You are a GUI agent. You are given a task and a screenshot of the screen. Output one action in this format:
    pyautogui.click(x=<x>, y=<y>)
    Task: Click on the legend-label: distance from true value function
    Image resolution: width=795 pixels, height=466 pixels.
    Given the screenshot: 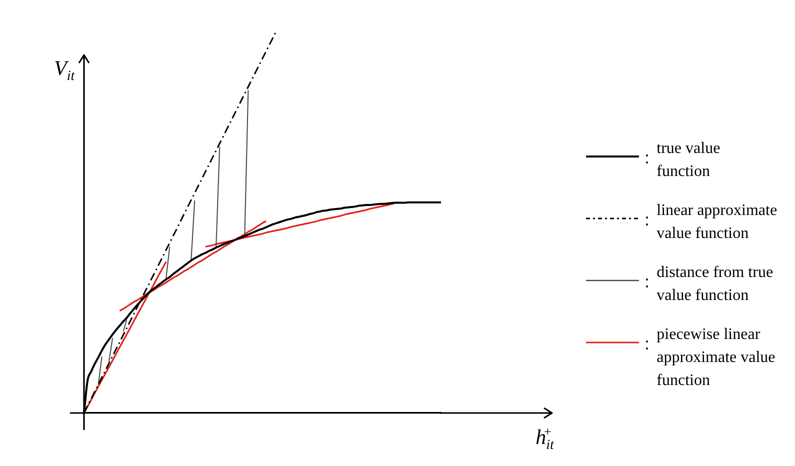 What is the action you would take?
    pyautogui.click(x=715, y=284)
    